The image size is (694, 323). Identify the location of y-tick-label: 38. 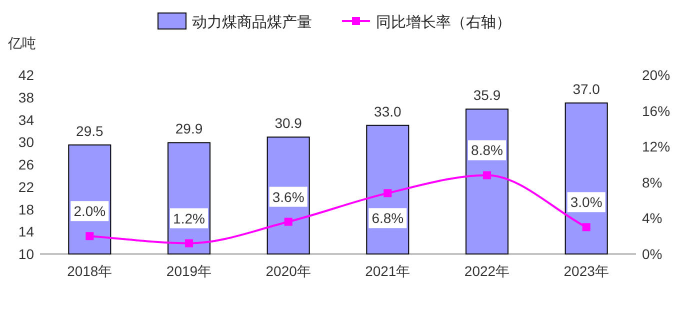
(26, 97).